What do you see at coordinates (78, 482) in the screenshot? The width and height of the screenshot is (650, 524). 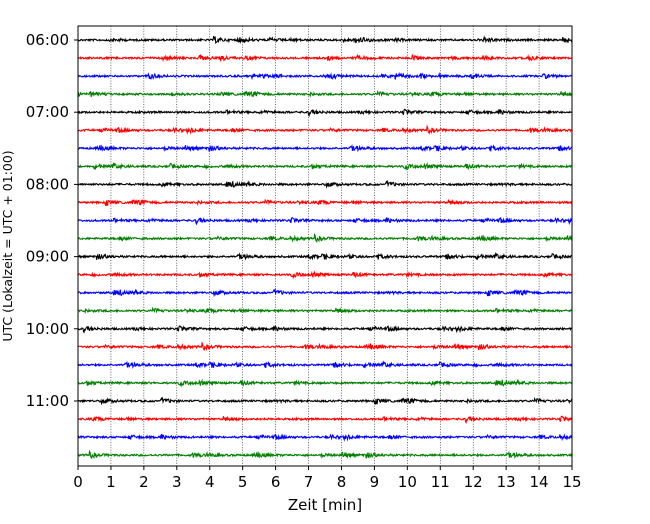 I see `x-tick-label: 0` at bounding box center [78, 482].